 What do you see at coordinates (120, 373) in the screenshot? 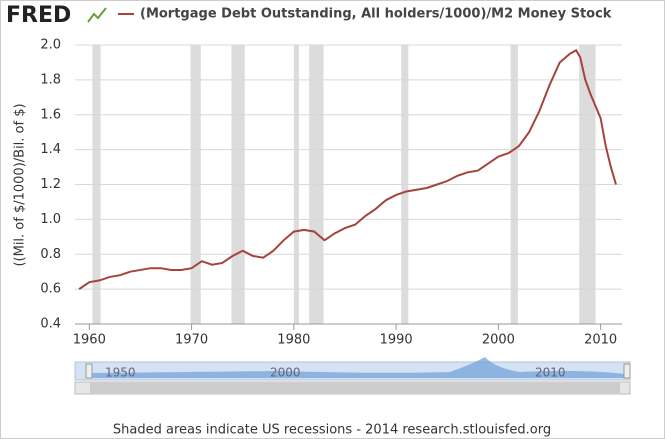
I see `navigator-label: 1950` at bounding box center [120, 373].